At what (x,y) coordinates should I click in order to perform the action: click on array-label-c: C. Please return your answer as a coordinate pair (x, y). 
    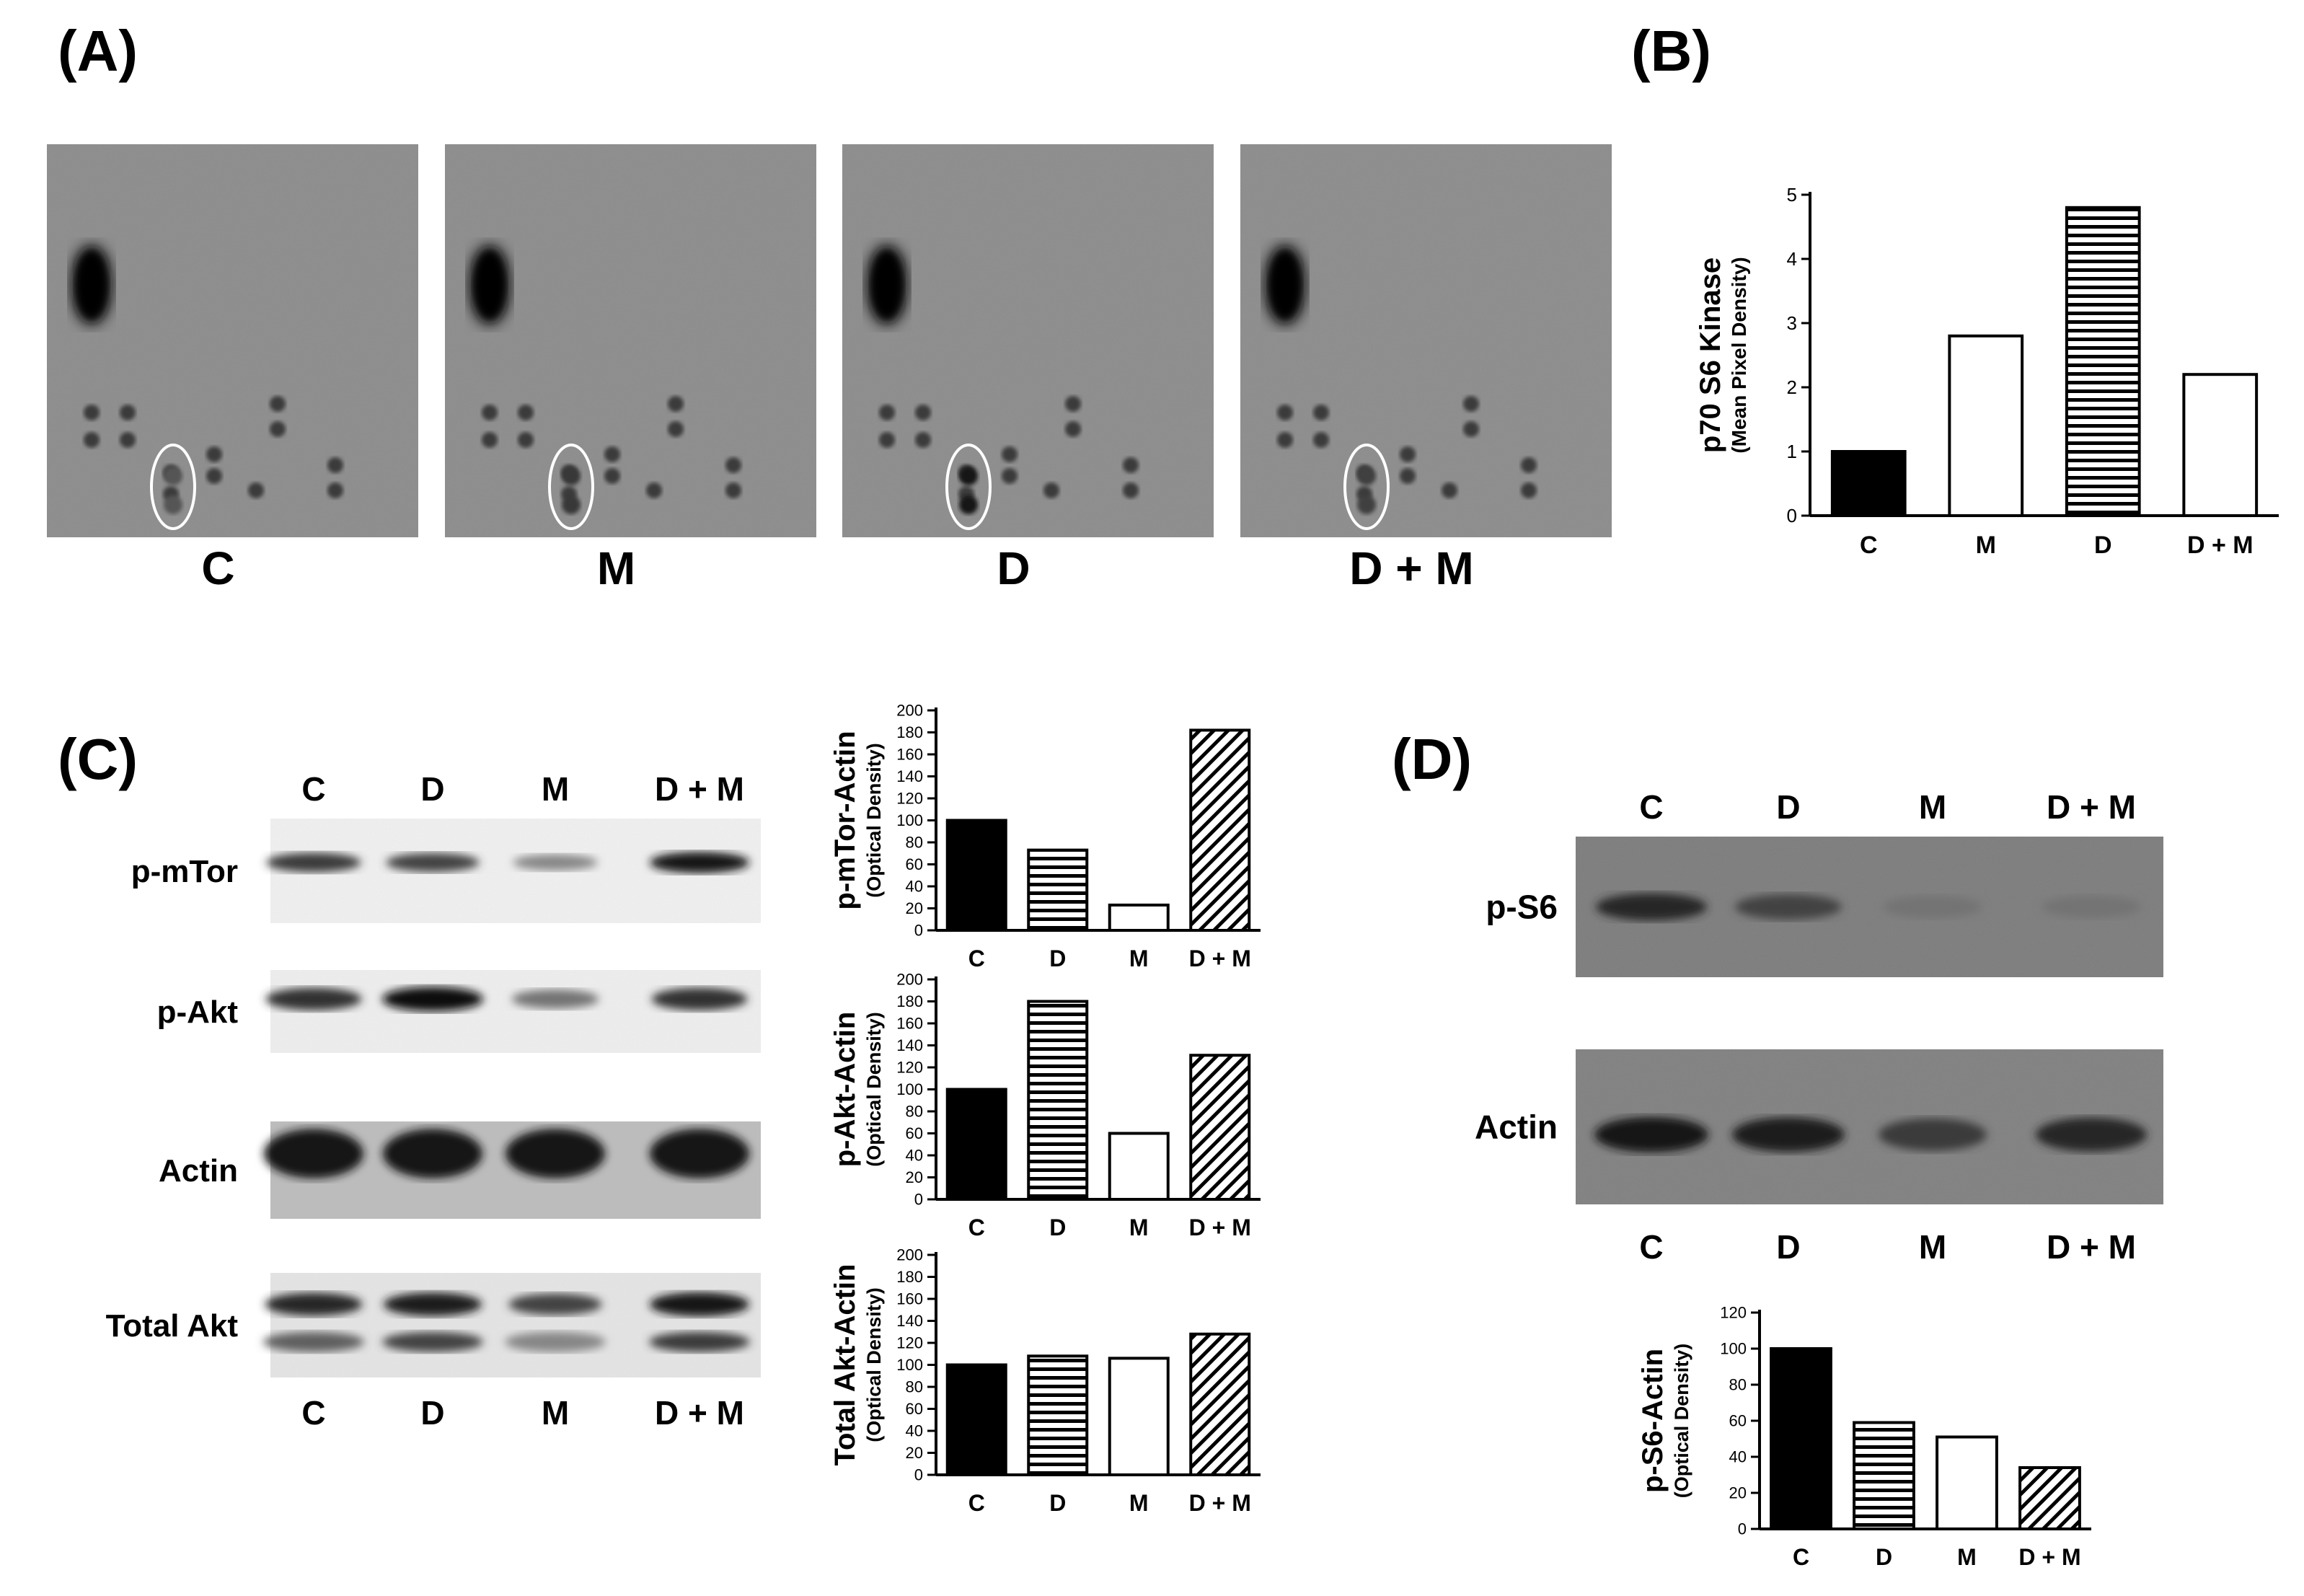
    Looking at the image, I should click on (217, 568).